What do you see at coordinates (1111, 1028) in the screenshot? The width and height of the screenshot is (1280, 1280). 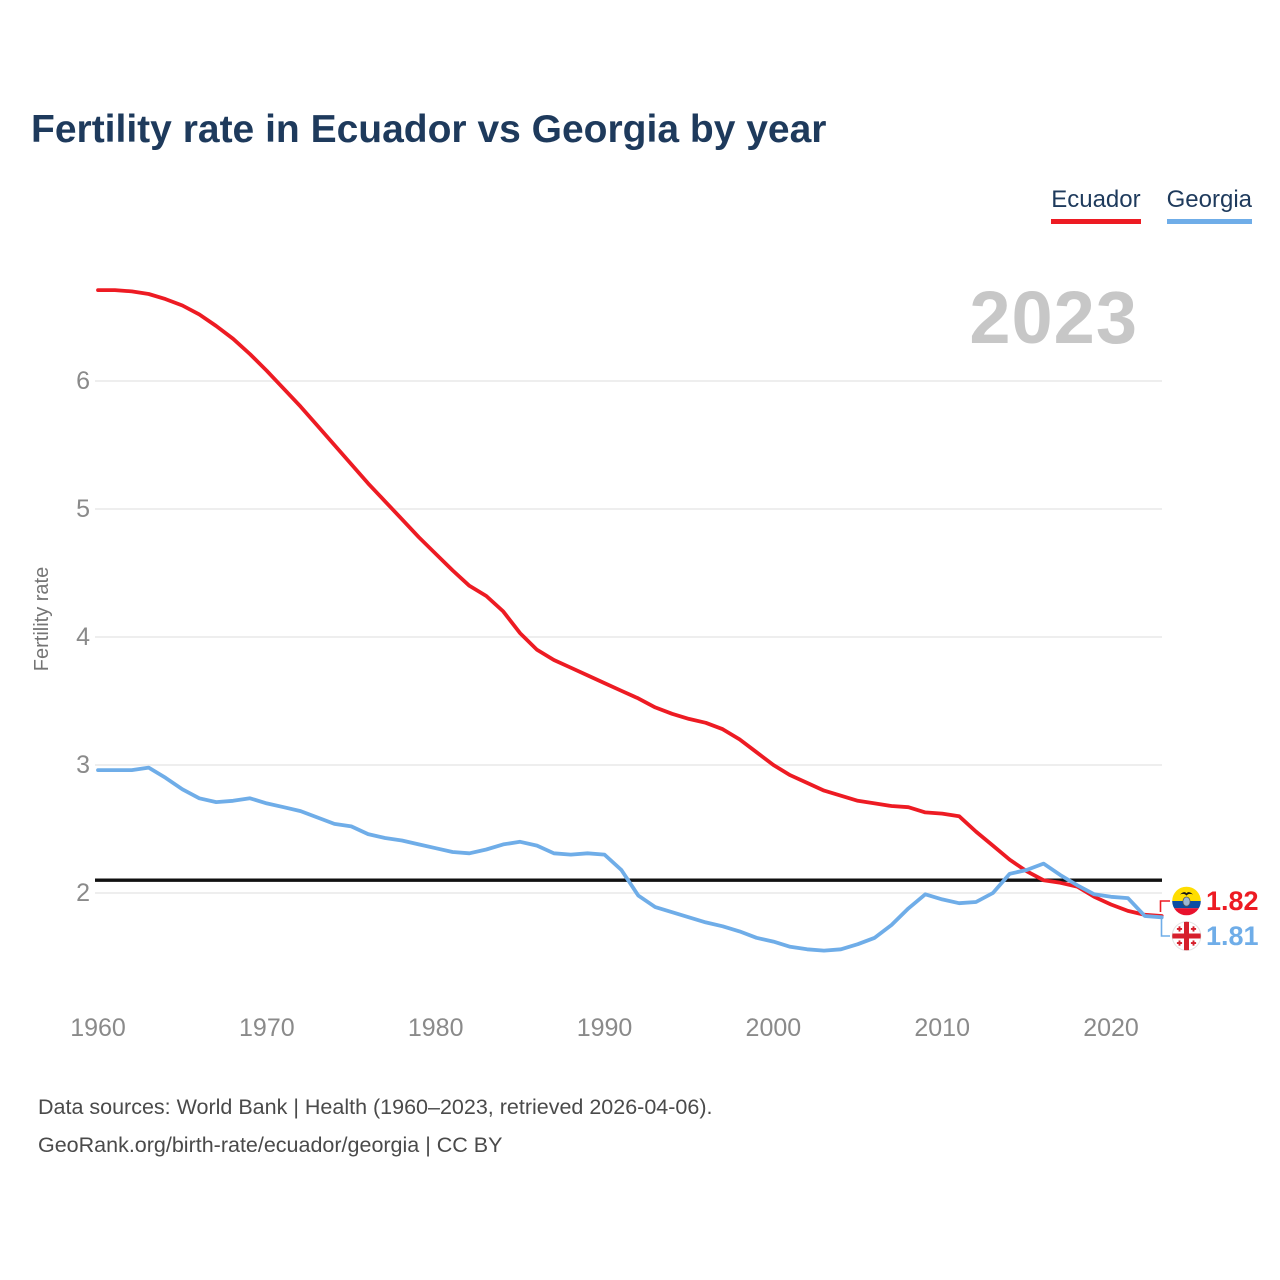 I see `x-tick-label: 2020` at bounding box center [1111, 1028].